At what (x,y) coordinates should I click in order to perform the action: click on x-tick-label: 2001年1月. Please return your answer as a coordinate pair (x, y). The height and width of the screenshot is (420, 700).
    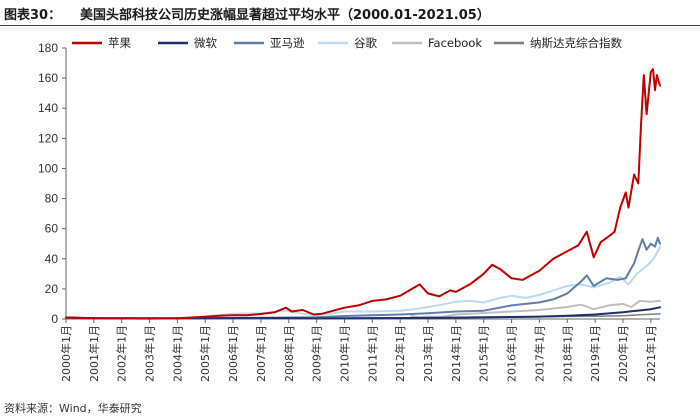
    Looking at the image, I should click on (94, 353).